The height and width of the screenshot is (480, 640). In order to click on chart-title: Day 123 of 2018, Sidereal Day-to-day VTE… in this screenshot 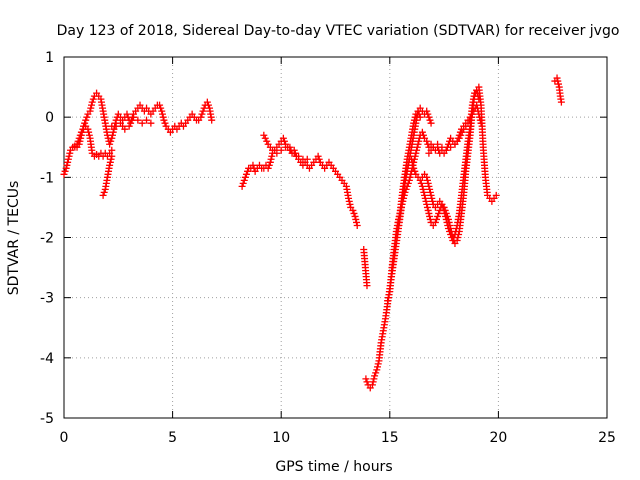, I will do `click(338, 31)`.